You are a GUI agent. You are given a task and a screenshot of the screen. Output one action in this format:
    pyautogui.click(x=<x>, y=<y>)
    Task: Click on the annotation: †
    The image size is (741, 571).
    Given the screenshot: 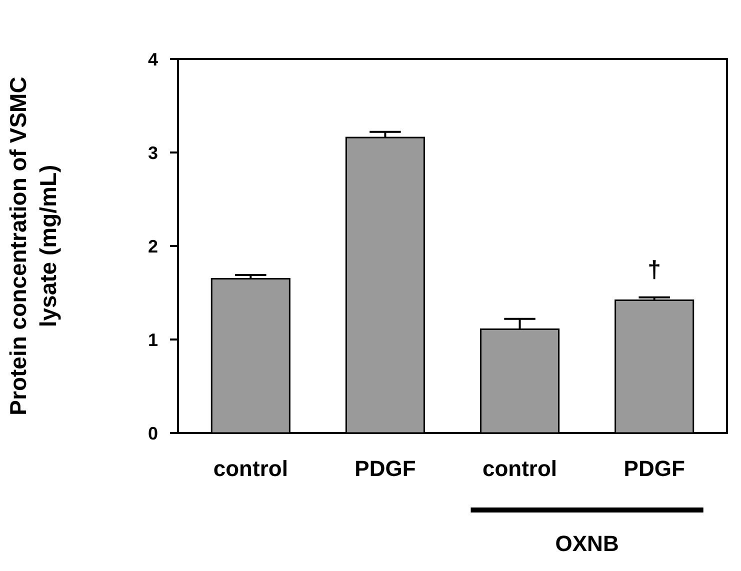 What is the action you would take?
    pyautogui.click(x=655, y=270)
    